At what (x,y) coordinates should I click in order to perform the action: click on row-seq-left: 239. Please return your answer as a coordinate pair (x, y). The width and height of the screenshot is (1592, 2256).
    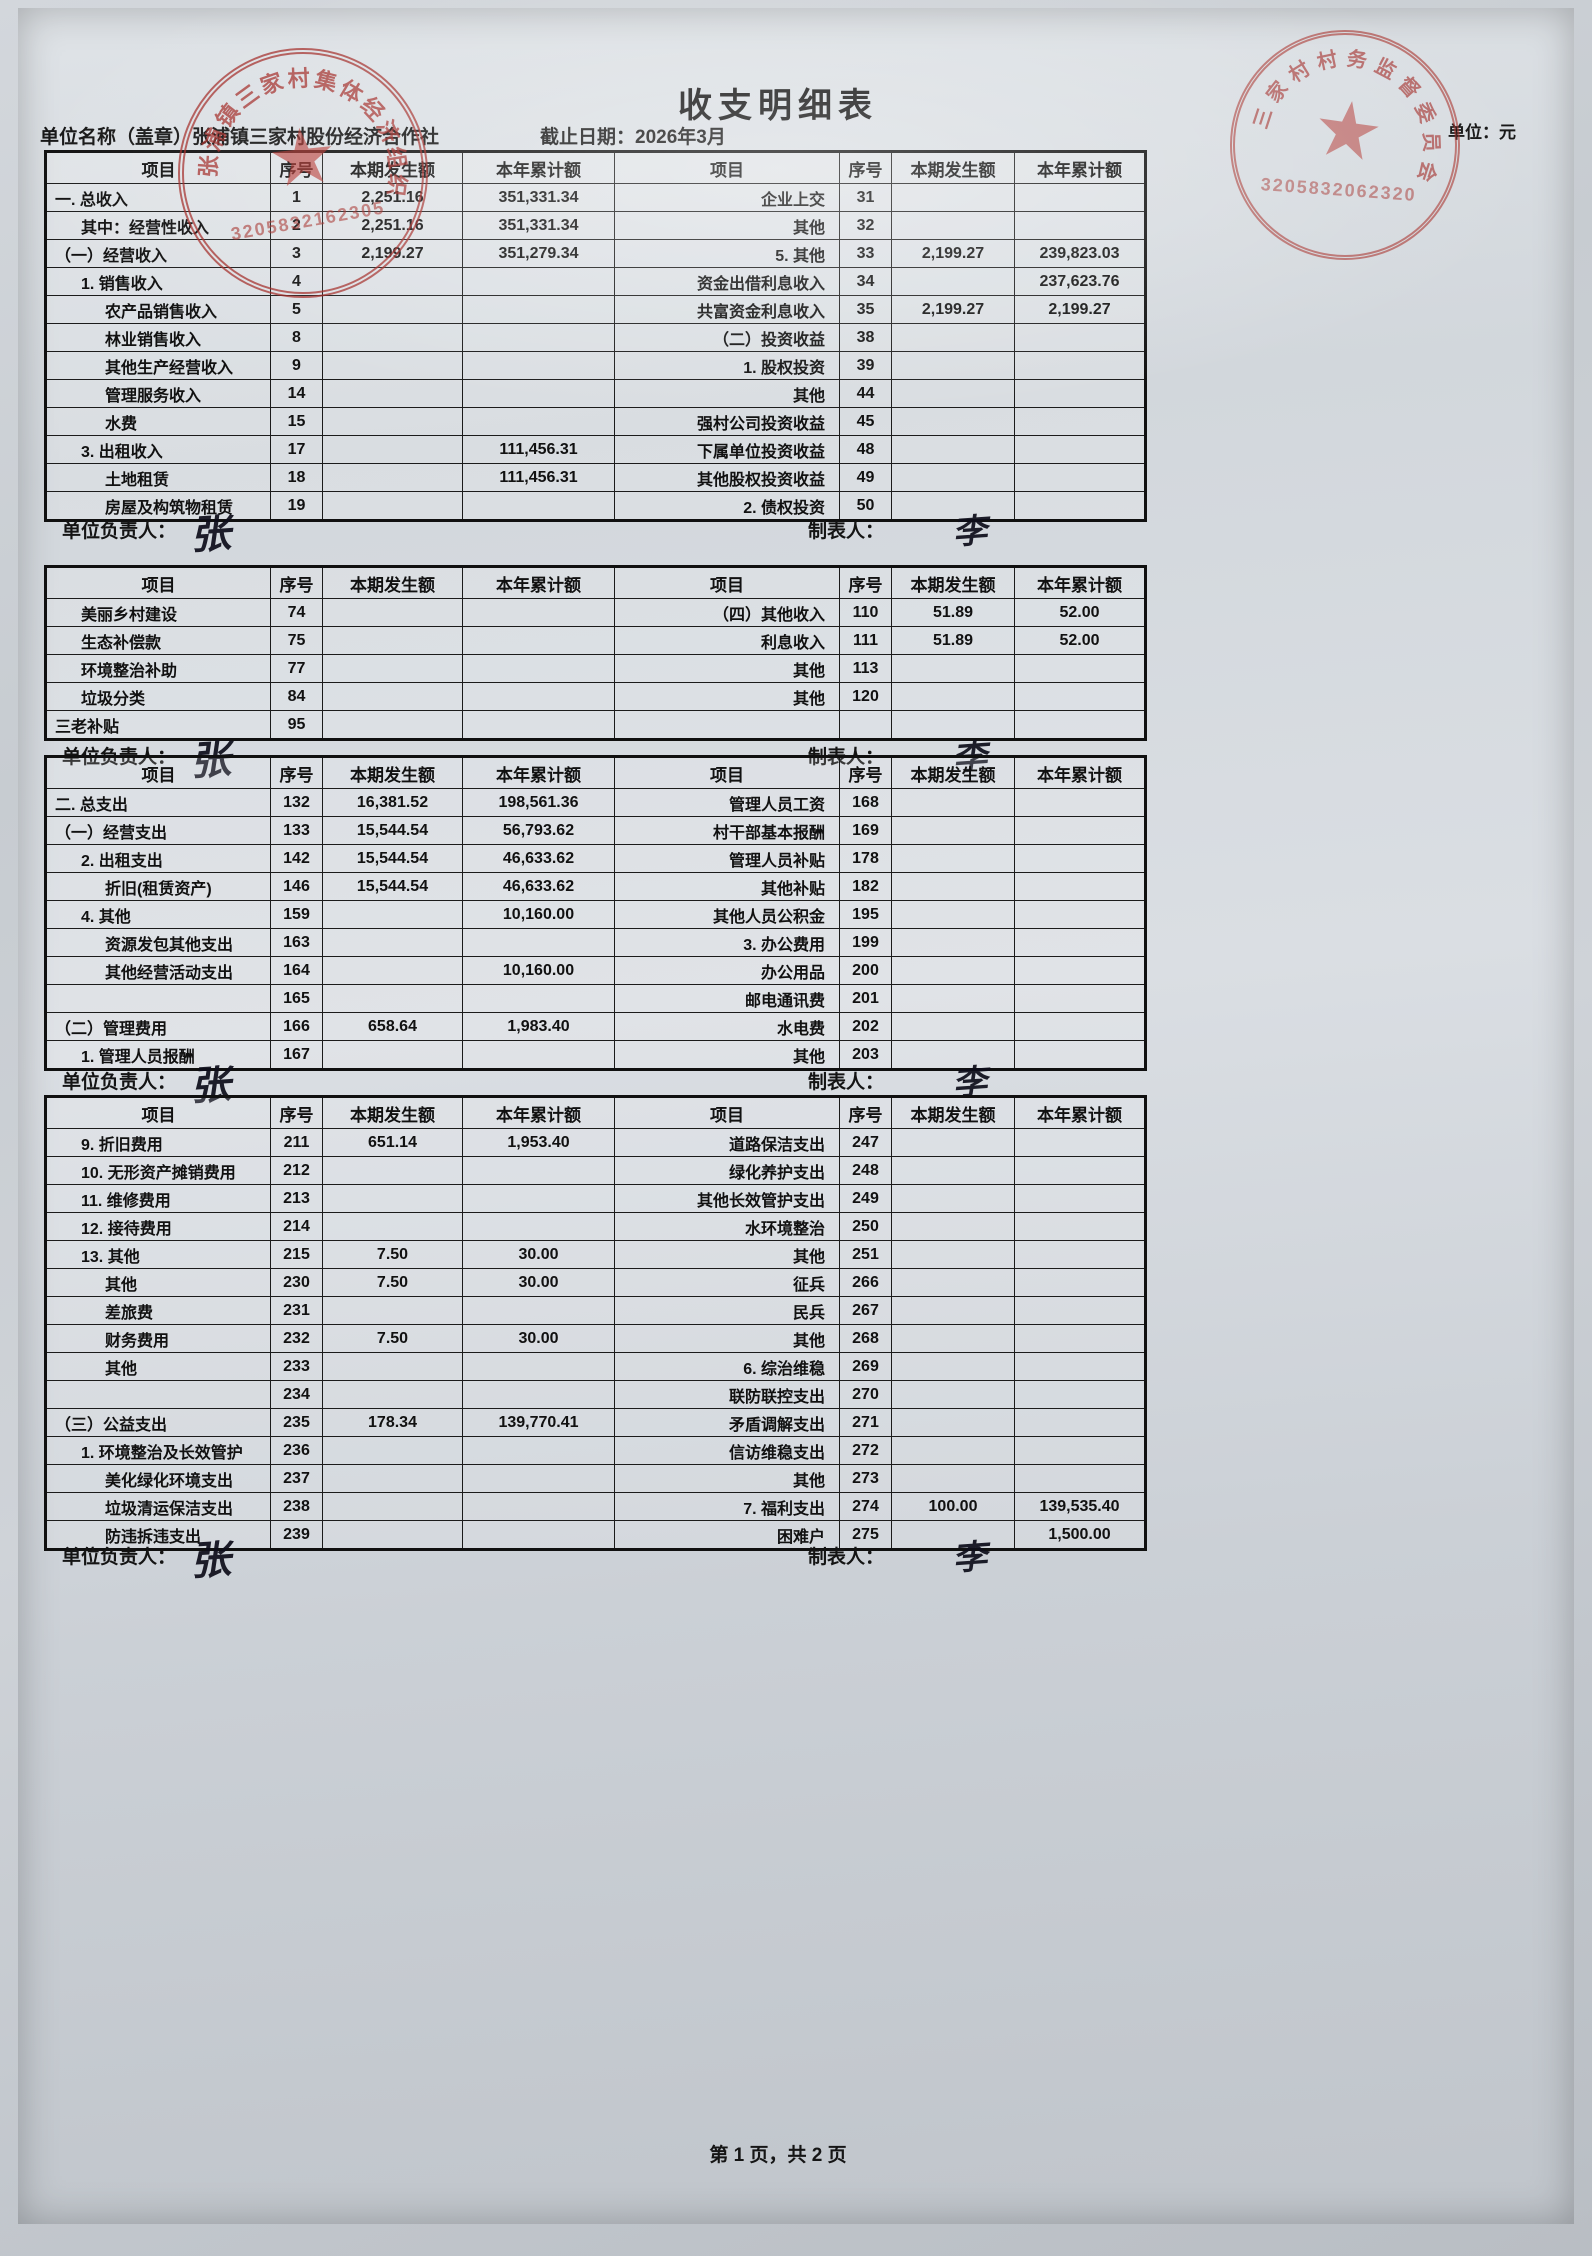
    Looking at the image, I should click on (296, 1535).